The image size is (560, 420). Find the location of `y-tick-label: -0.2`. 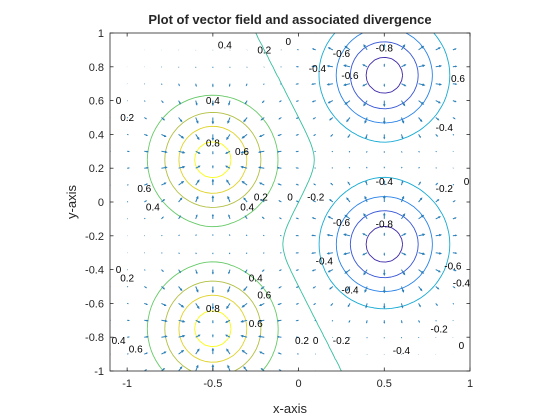

y-tick-label: -0.2 is located at coordinates (94, 237).